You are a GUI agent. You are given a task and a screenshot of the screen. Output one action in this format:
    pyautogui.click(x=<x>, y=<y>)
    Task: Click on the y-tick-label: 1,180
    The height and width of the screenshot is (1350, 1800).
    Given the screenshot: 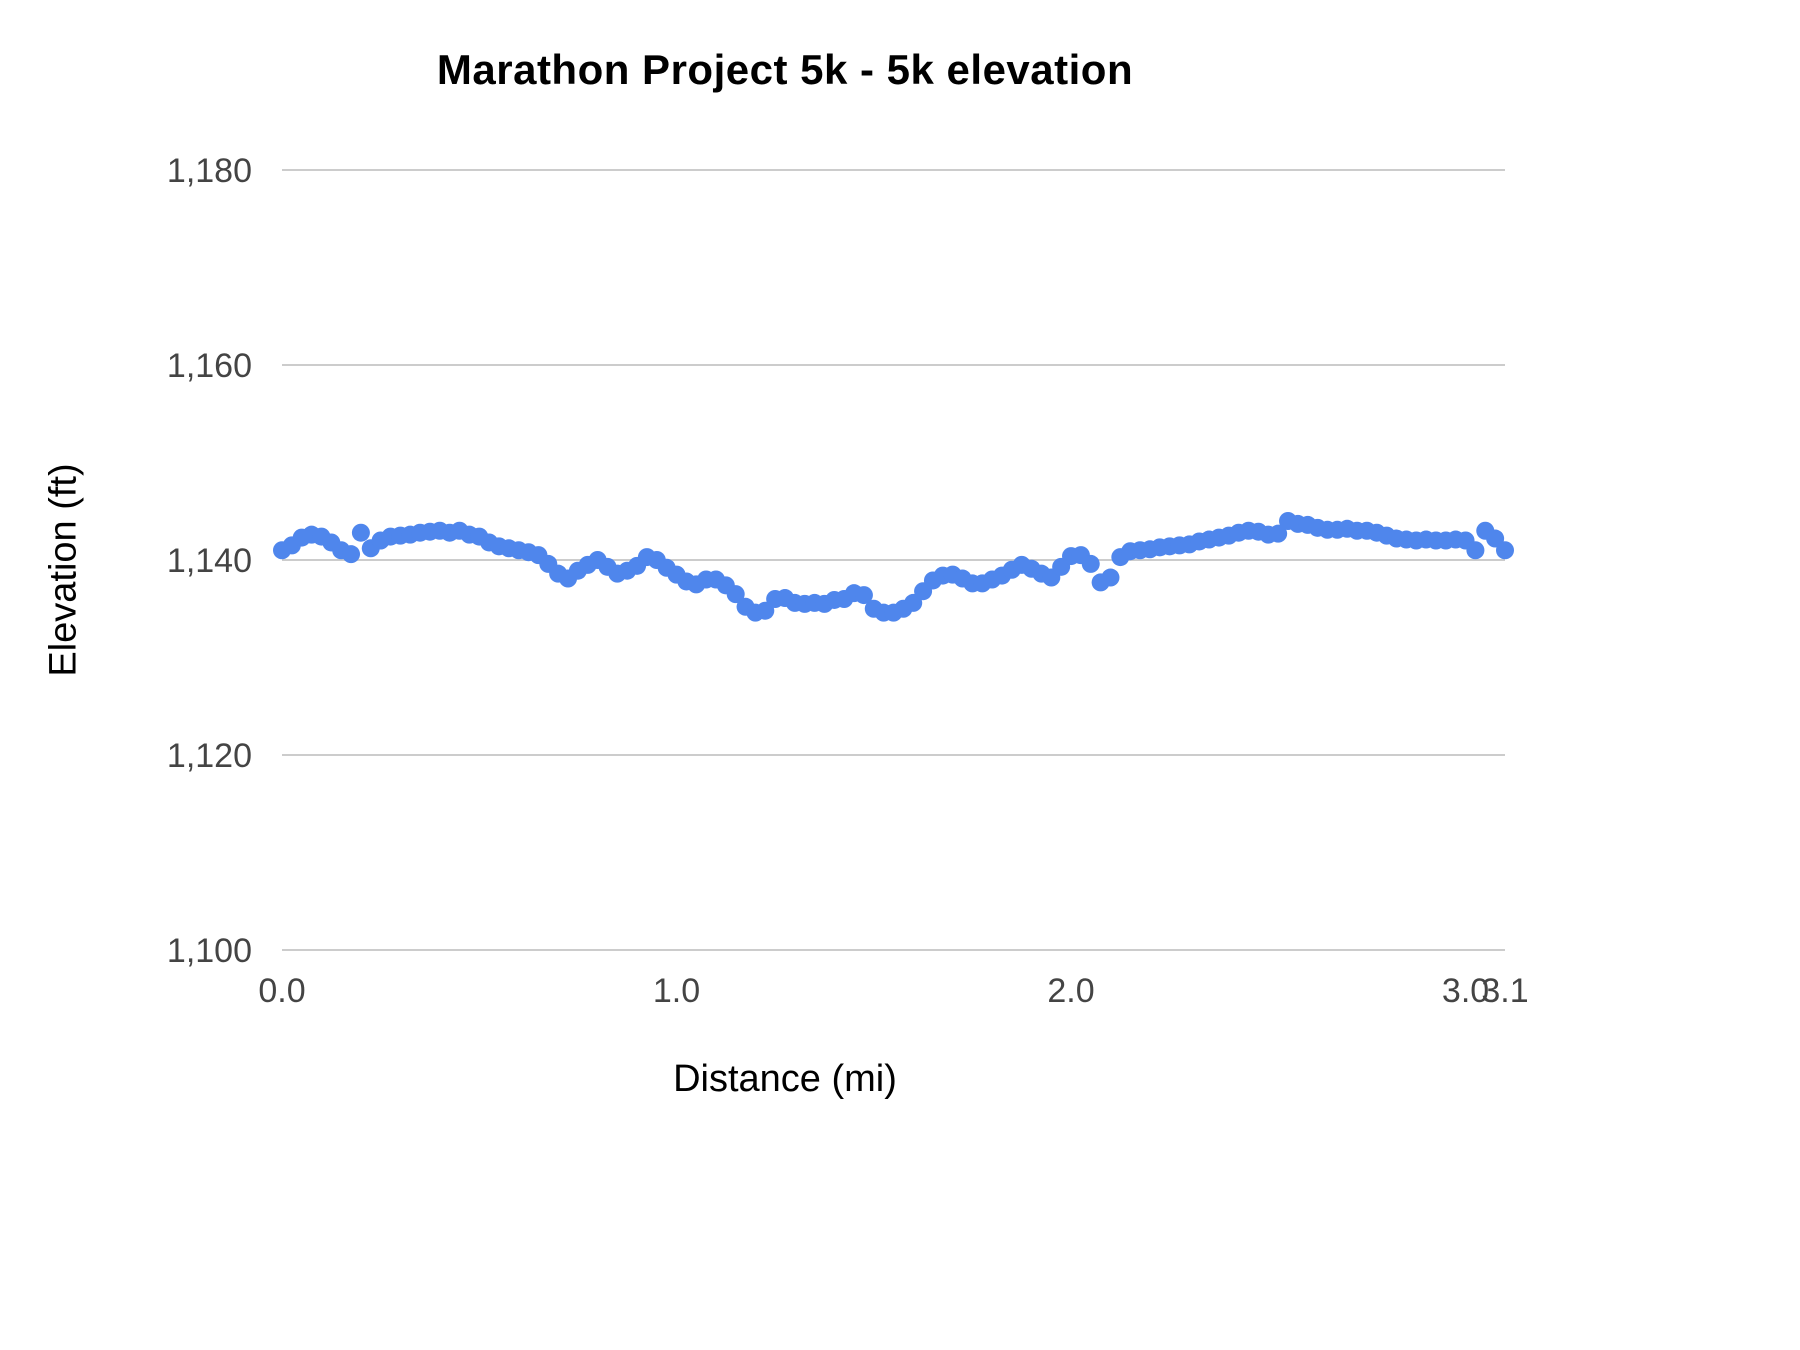 What is the action you would take?
    pyautogui.click(x=209, y=171)
    